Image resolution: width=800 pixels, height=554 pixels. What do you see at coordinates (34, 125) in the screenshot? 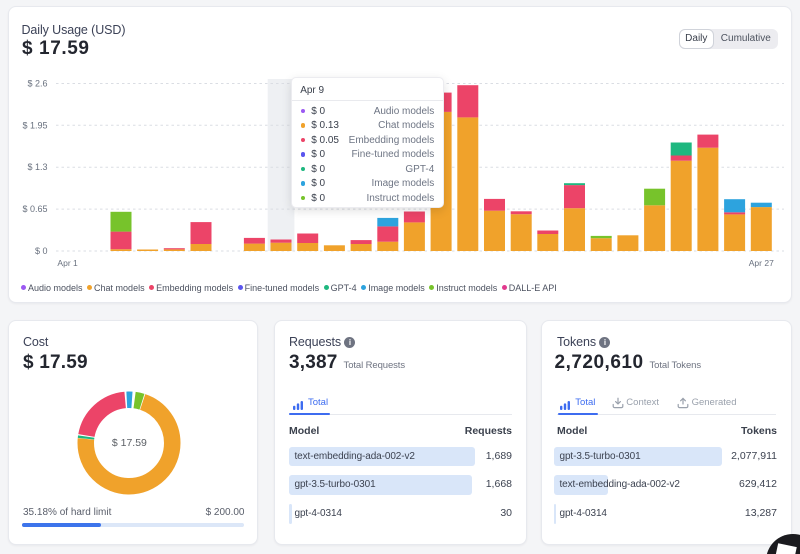
I see `svg-text: $ 1.95` at bounding box center [34, 125].